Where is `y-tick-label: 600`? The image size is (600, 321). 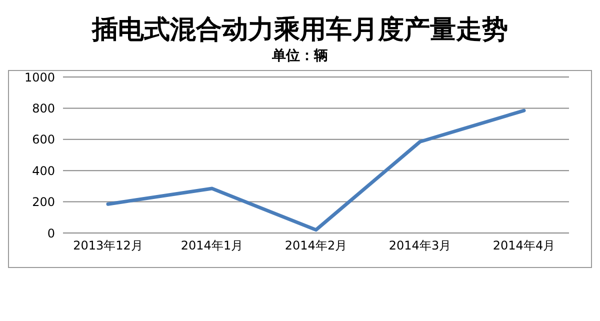 y-tick-label: 600 is located at coordinates (43, 139).